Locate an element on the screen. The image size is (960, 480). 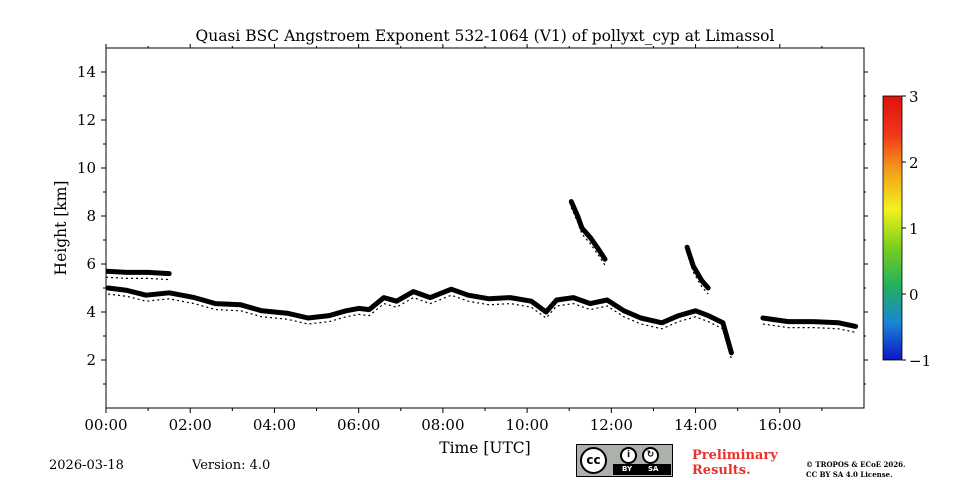
preliminary-line-2: Results. is located at coordinates (721, 470).